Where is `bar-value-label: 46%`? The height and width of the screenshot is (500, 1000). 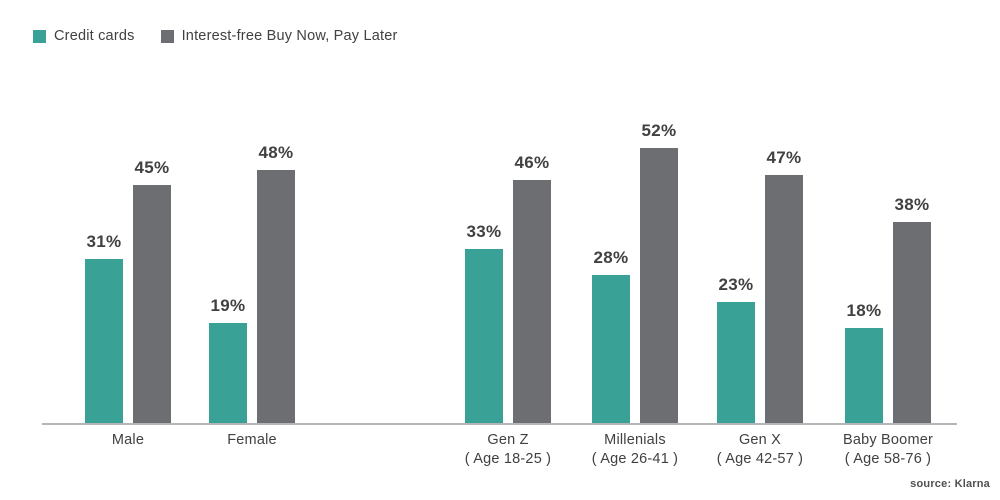
bar-value-label: 46% is located at coordinates (532, 162).